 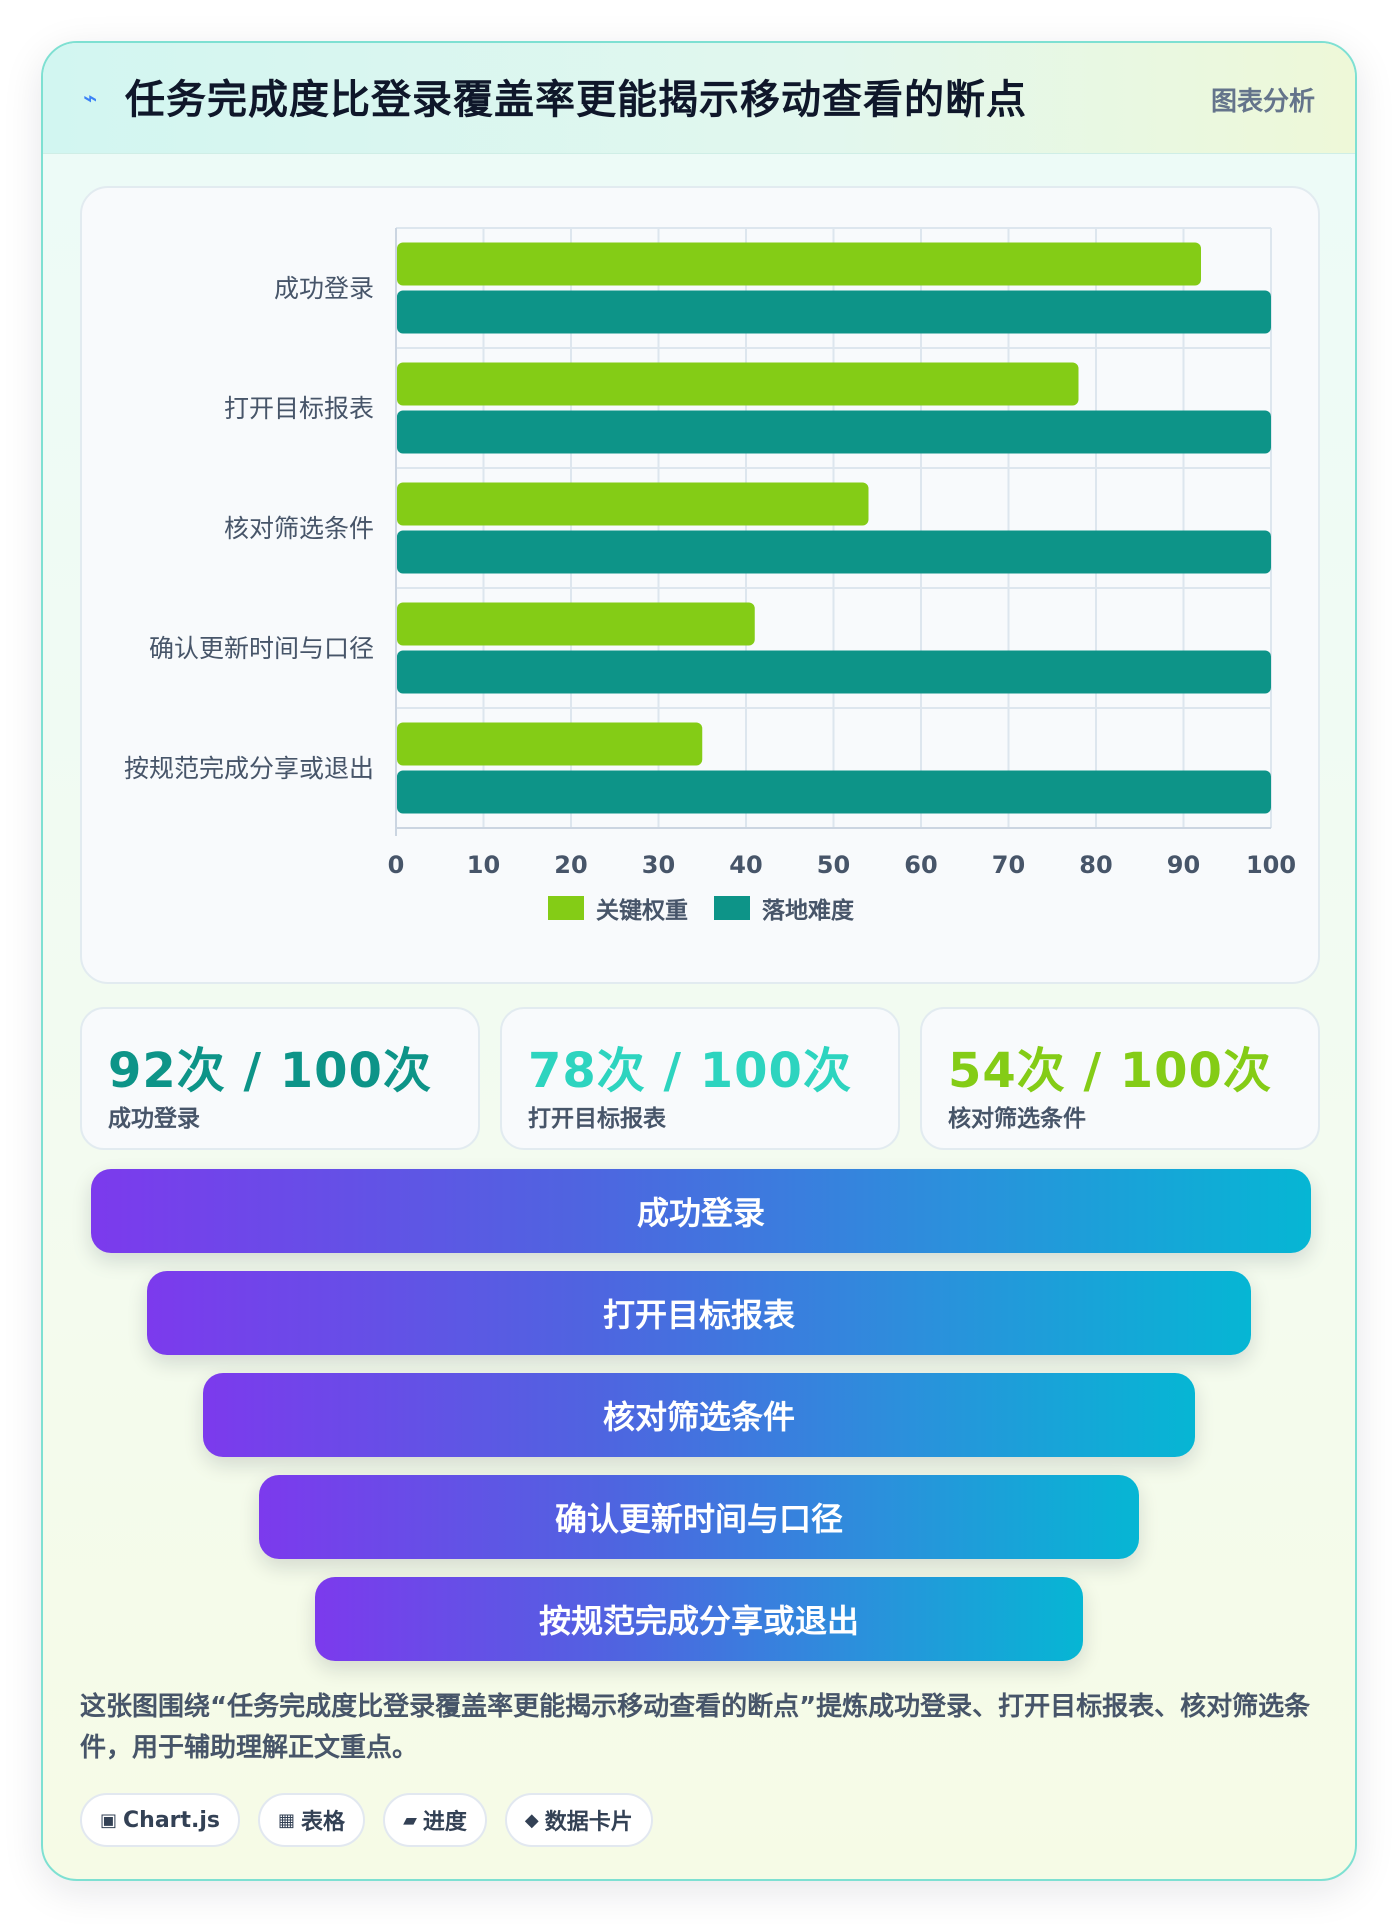 What do you see at coordinates (588, 1822) in the screenshot?
I see `chip-label: 数据卡片` at bounding box center [588, 1822].